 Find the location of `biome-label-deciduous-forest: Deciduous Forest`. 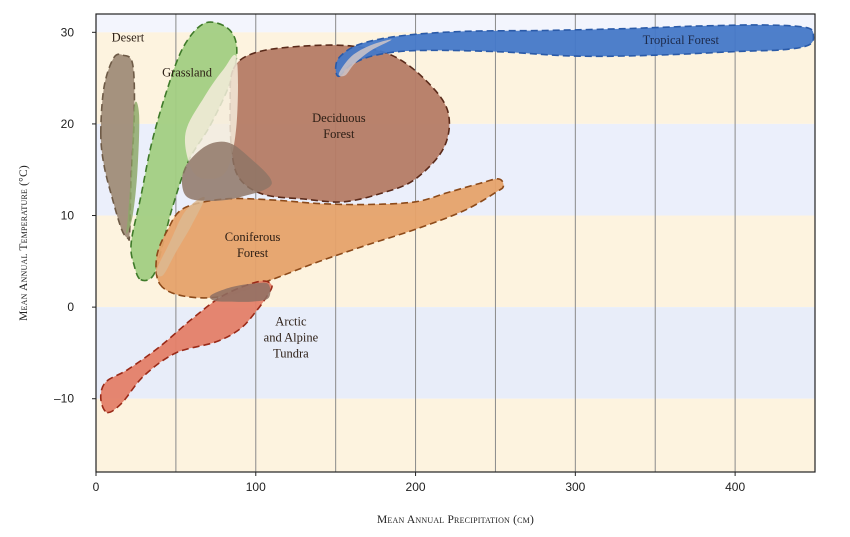

biome-label-deciduous-forest: Deciduous Forest is located at coordinates (339, 126).